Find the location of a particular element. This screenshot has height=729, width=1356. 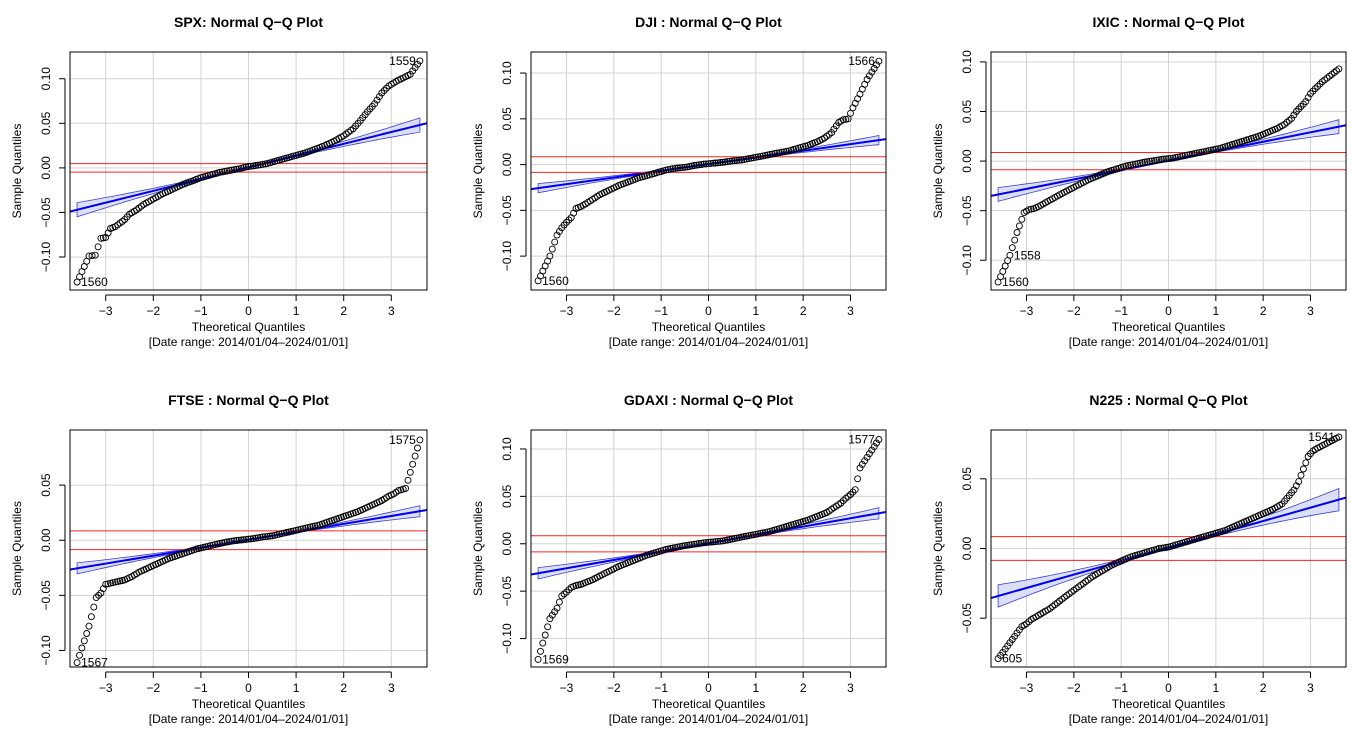

x-tick-label: 3 is located at coordinates (850, 688).